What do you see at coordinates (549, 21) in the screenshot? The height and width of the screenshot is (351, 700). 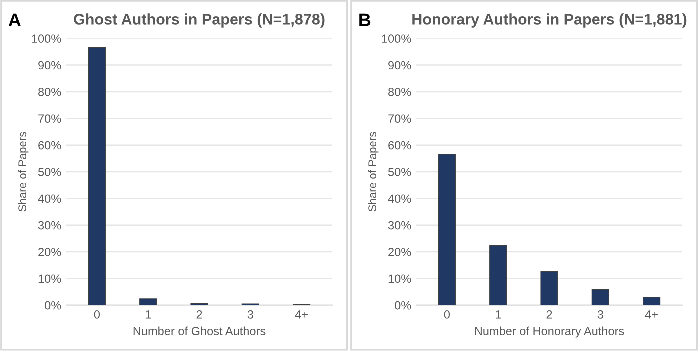 I see `chart-title: Honorary Authors in Papers (N=1,881)` at bounding box center [549, 21].